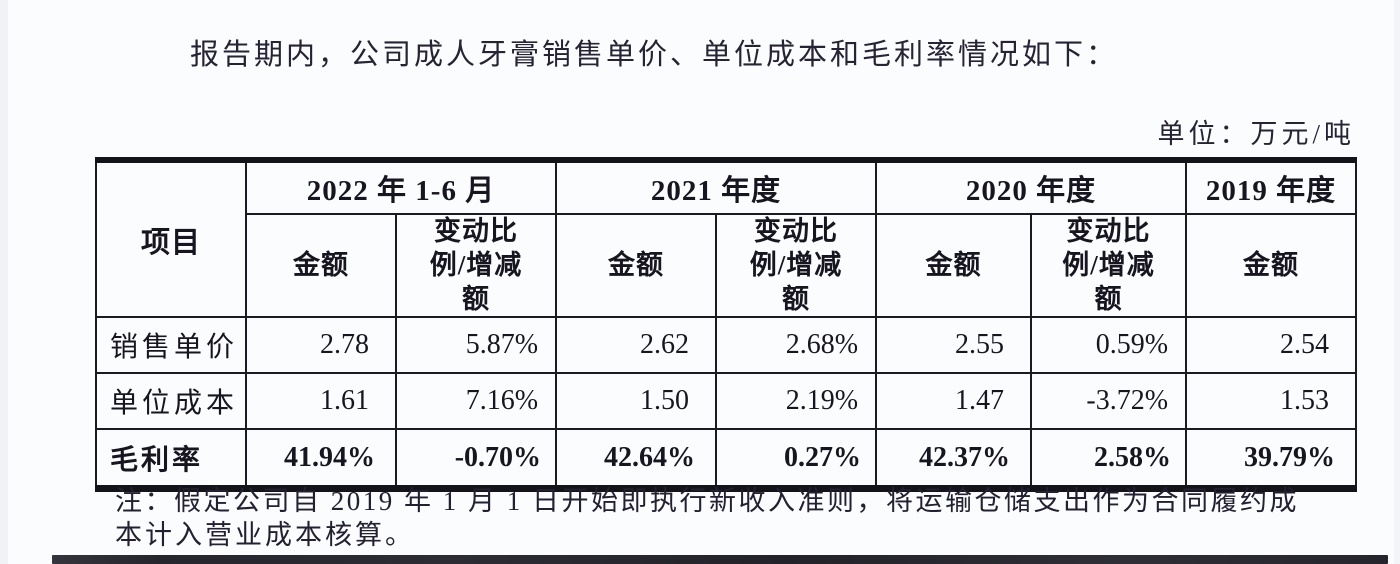  What do you see at coordinates (796, 265) in the screenshot?
I see `subheader-change-2021: 变动比例/增减额` at bounding box center [796, 265].